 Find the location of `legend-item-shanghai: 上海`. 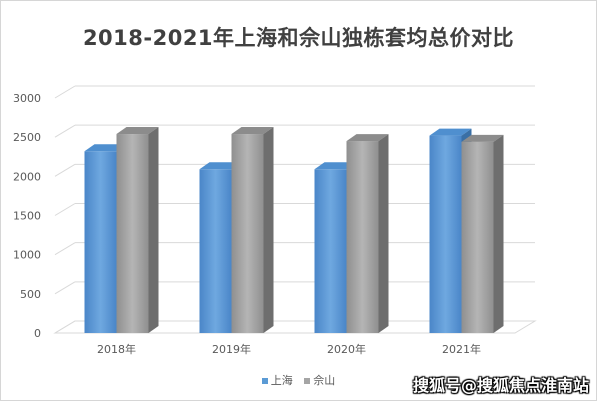

legend-item-shanghai: 上海 is located at coordinates (277, 380).